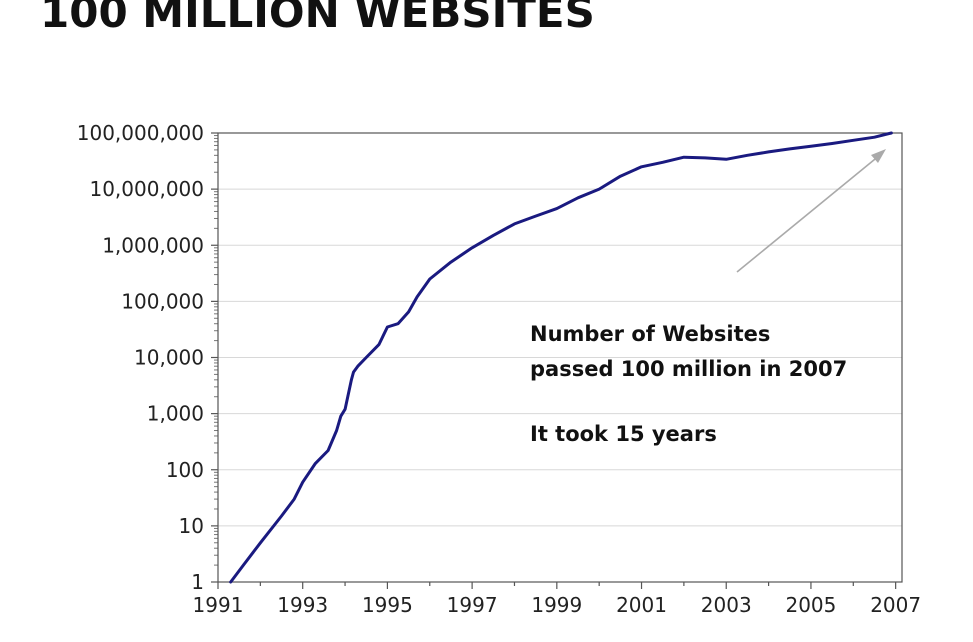 Image resolution: width=973 pixels, height=642 pixels. I want to click on y-tick-label: 100,000, so click(162, 301).